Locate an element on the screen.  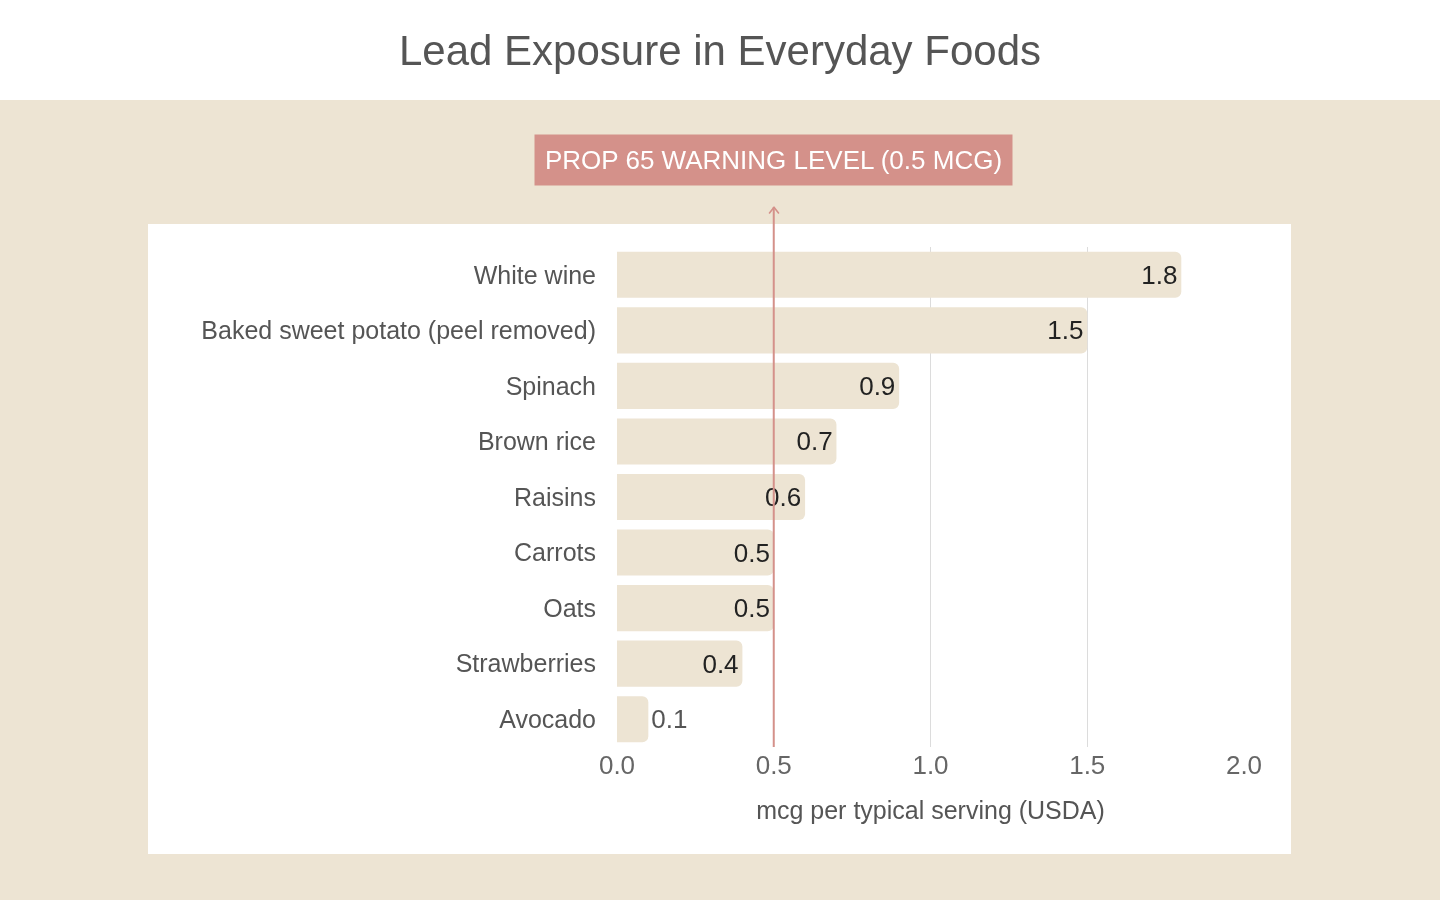
y-tick-label: Avocado is located at coordinates (547, 718).